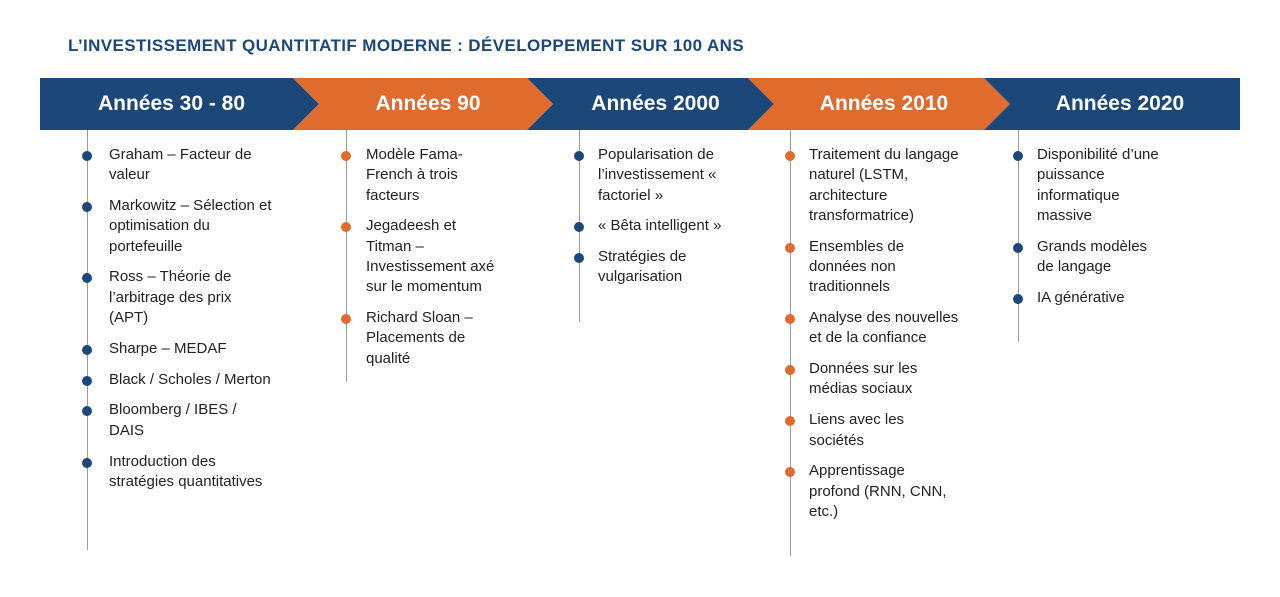 This screenshot has height=597, width=1280. I want to click on list-item: Grands modèles de langage, so click(1090, 257).